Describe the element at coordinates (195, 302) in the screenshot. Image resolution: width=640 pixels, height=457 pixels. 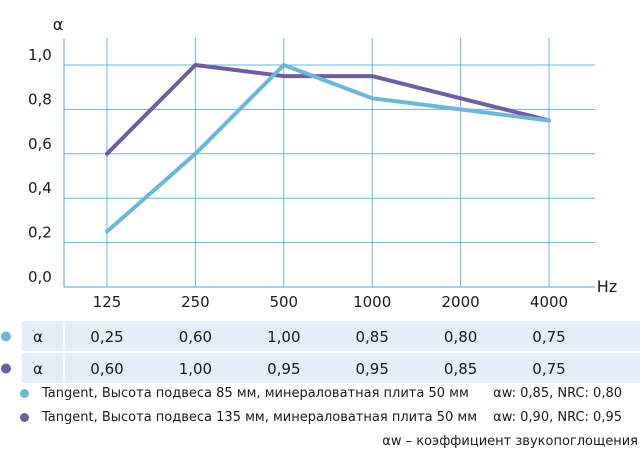
I see `x-tick-label: 250` at that location.